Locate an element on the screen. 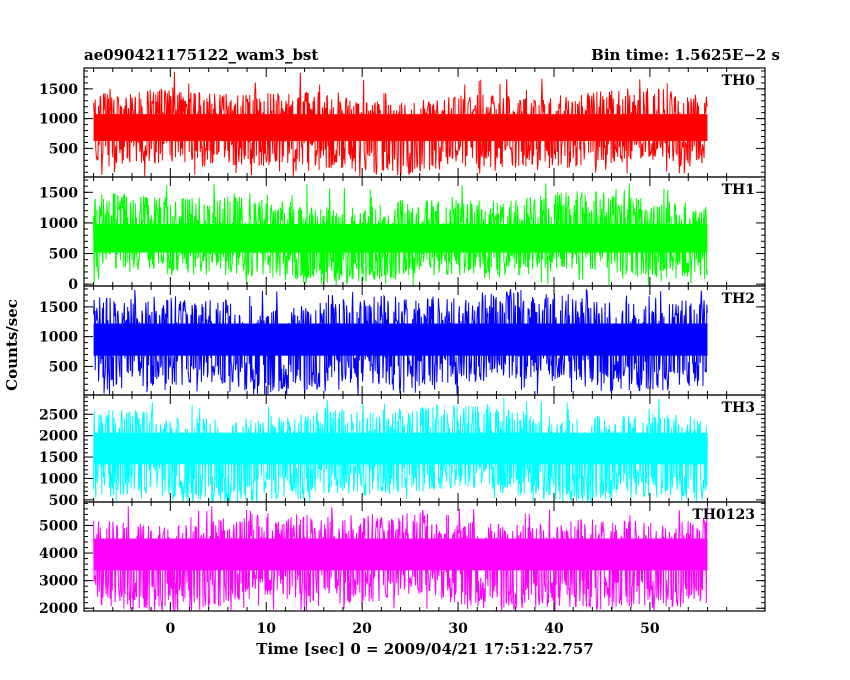 The height and width of the screenshot is (680, 850). x-tick-label: 50 is located at coordinates (650, 629).